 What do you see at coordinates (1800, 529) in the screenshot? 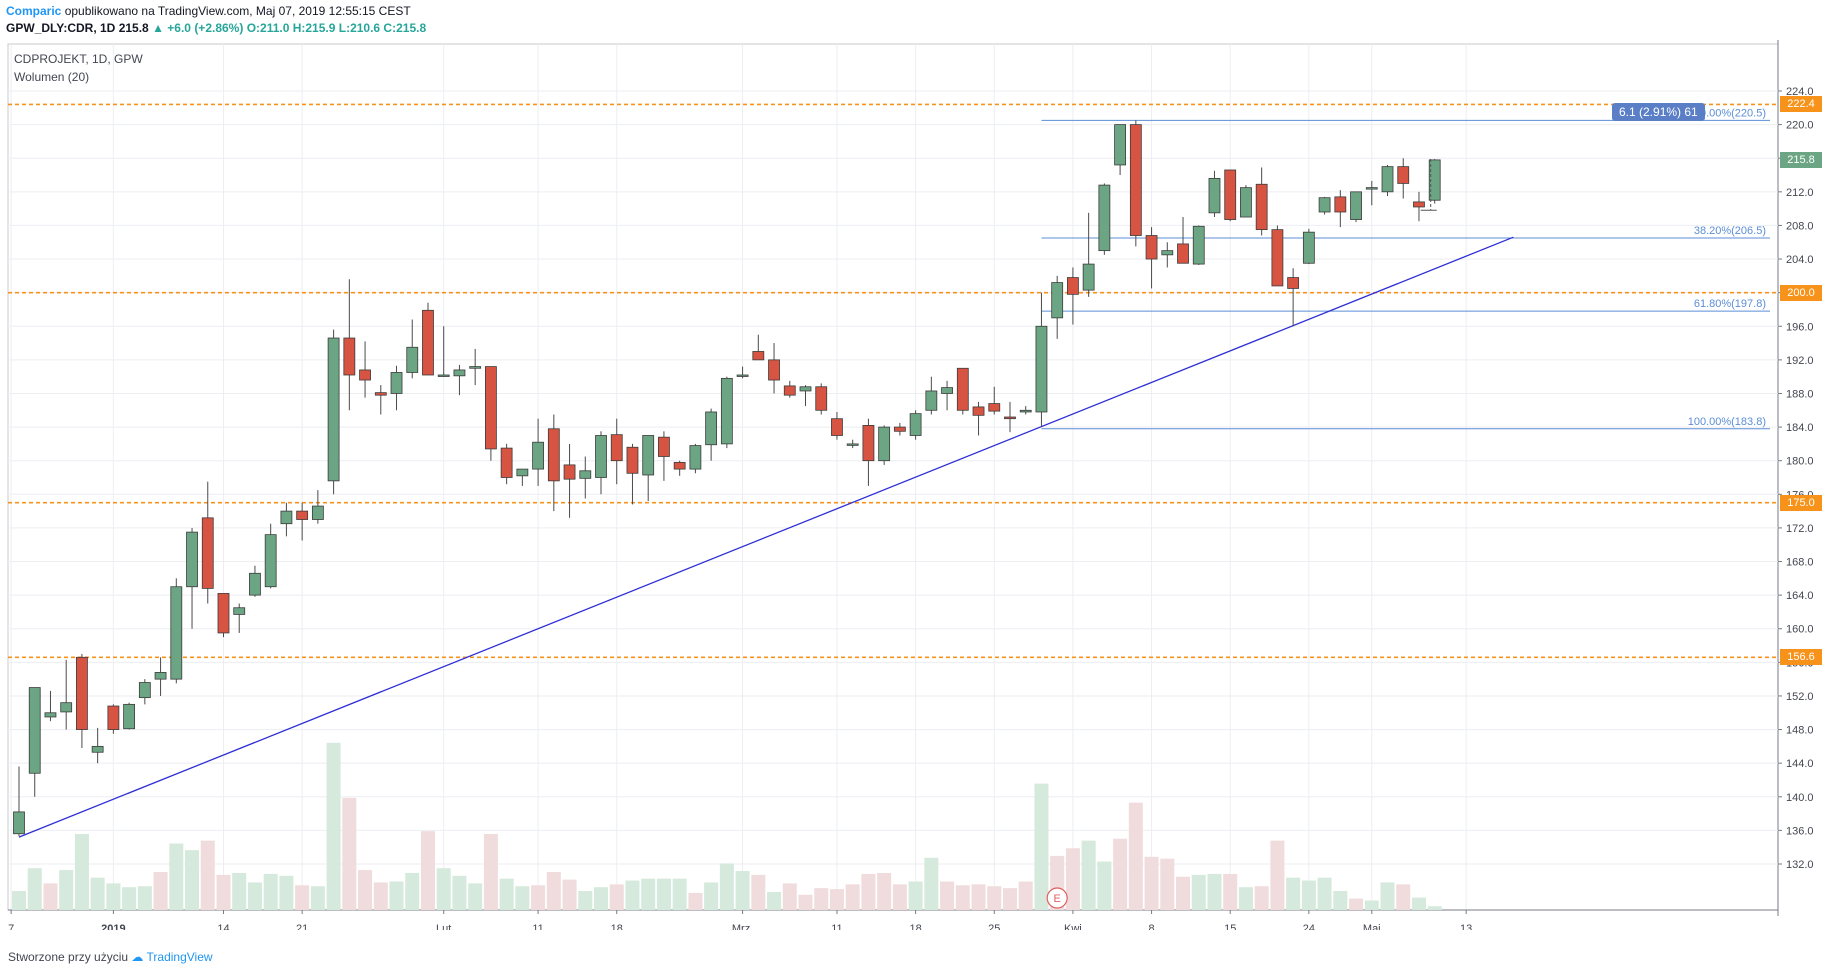
I see `y-tick-label: 172.0` at bounding box center [1800, 529].